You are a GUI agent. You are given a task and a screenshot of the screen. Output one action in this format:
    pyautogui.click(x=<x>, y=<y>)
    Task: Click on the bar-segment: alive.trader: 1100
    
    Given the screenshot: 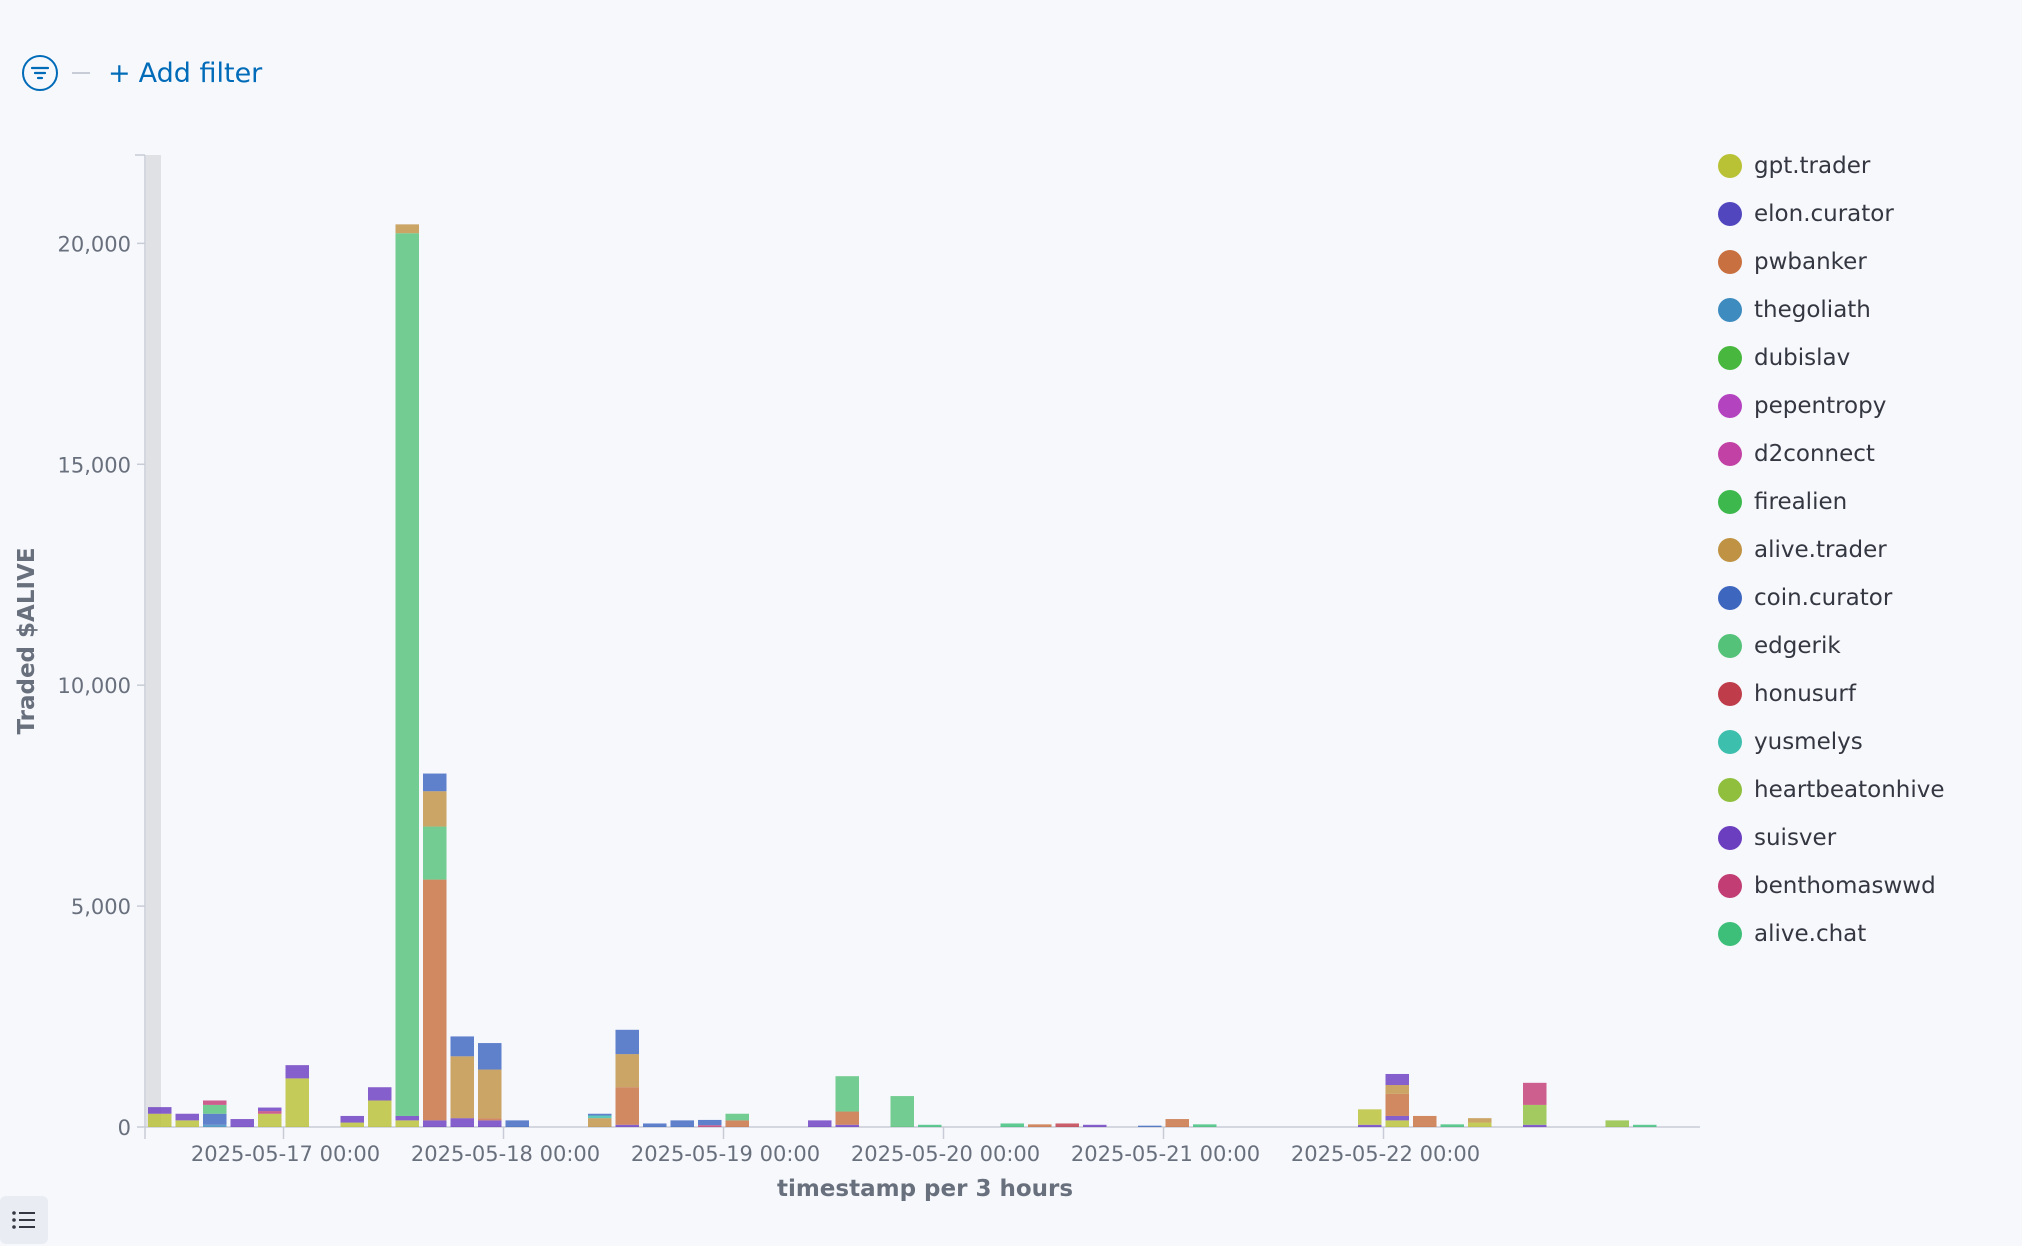 What is the action you would take?
    pyautogui.click(x=490, y=1094)
    